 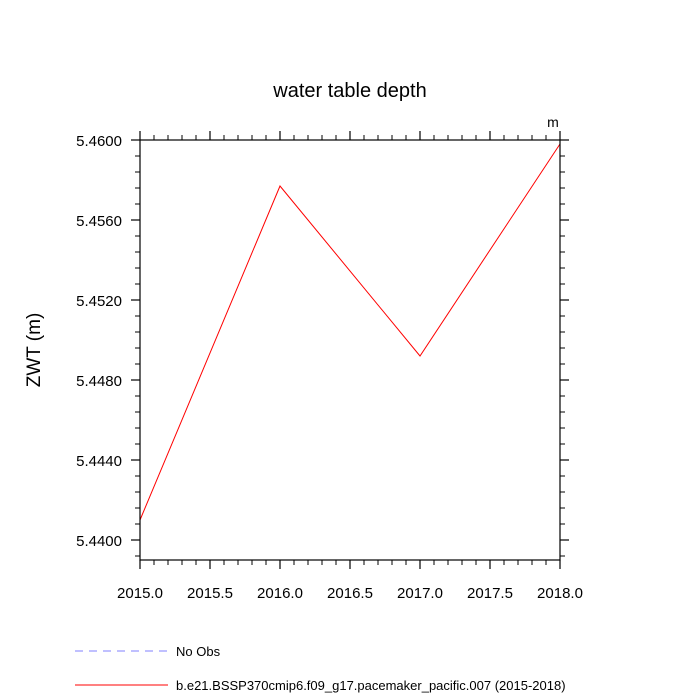 What do you see at coordinates (99, 141) in the screenshot?
I see `y-tick-label: 5.4600` at bounding box center [99, 141].